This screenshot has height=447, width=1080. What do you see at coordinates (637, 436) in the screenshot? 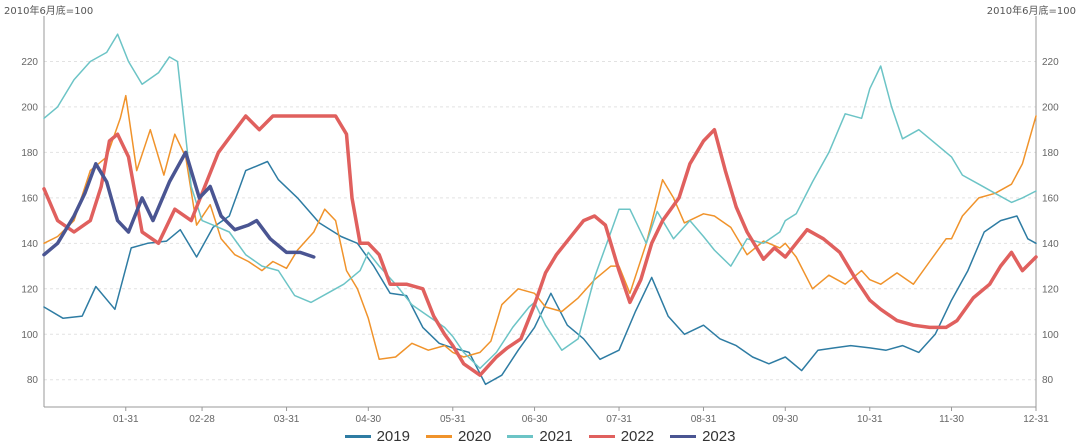
I see `legend-label: 2022` at bounding box center [637, 436].